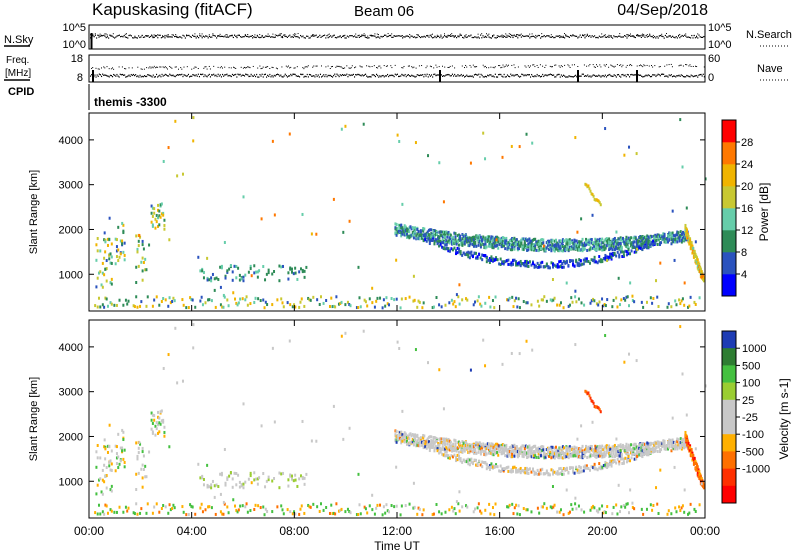 This screenshot has height=559, width=800. What do you see at coordinates (729, 153) in the screenshot?
I see `colorbar-segment` at bounding box center [729, 153].